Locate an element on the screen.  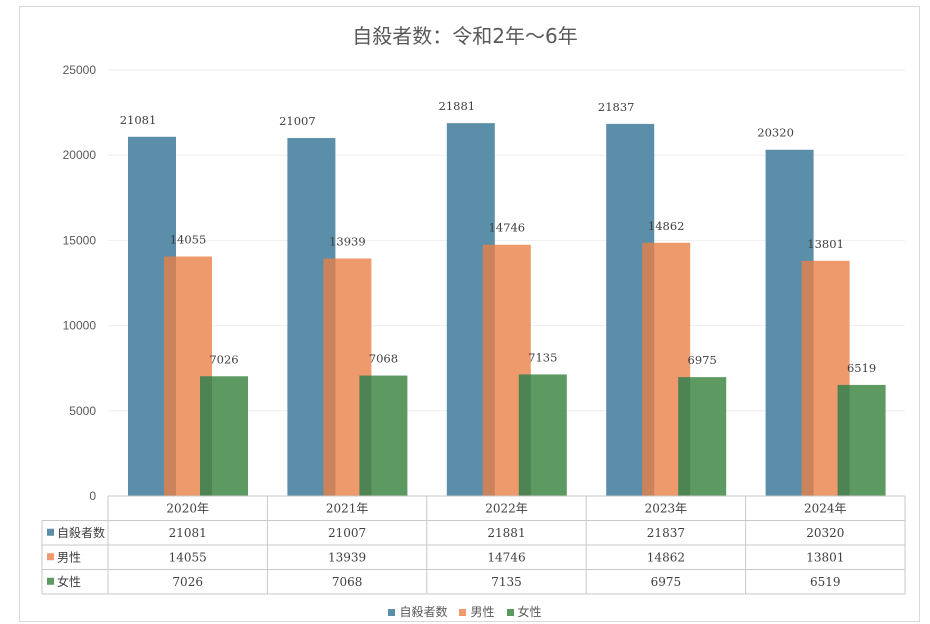
chart-legend: 自殺者数 男性 女性 is located at coordinates (465, 611).